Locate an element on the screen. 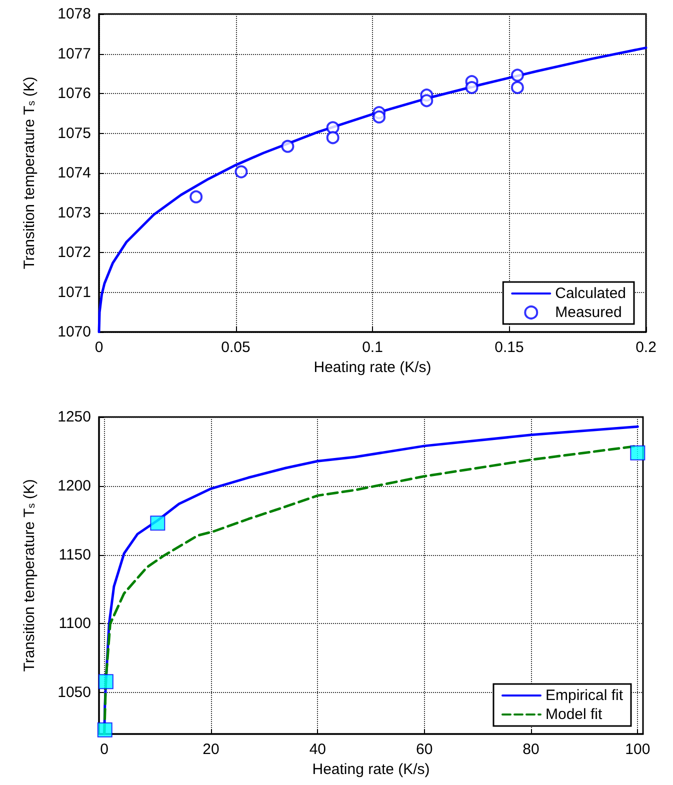 Image resolution: width=673 pixels, height=785 pixels. x-tick-label: 0.15 is located at coordinates (509, 347).